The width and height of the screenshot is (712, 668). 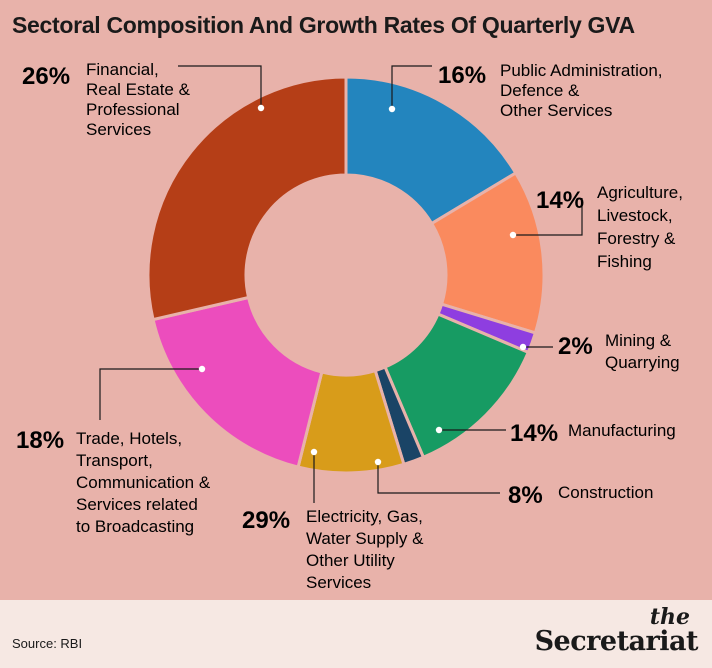 I want to click on category-label-4: Manufacturing, so click(x=622, y=430).